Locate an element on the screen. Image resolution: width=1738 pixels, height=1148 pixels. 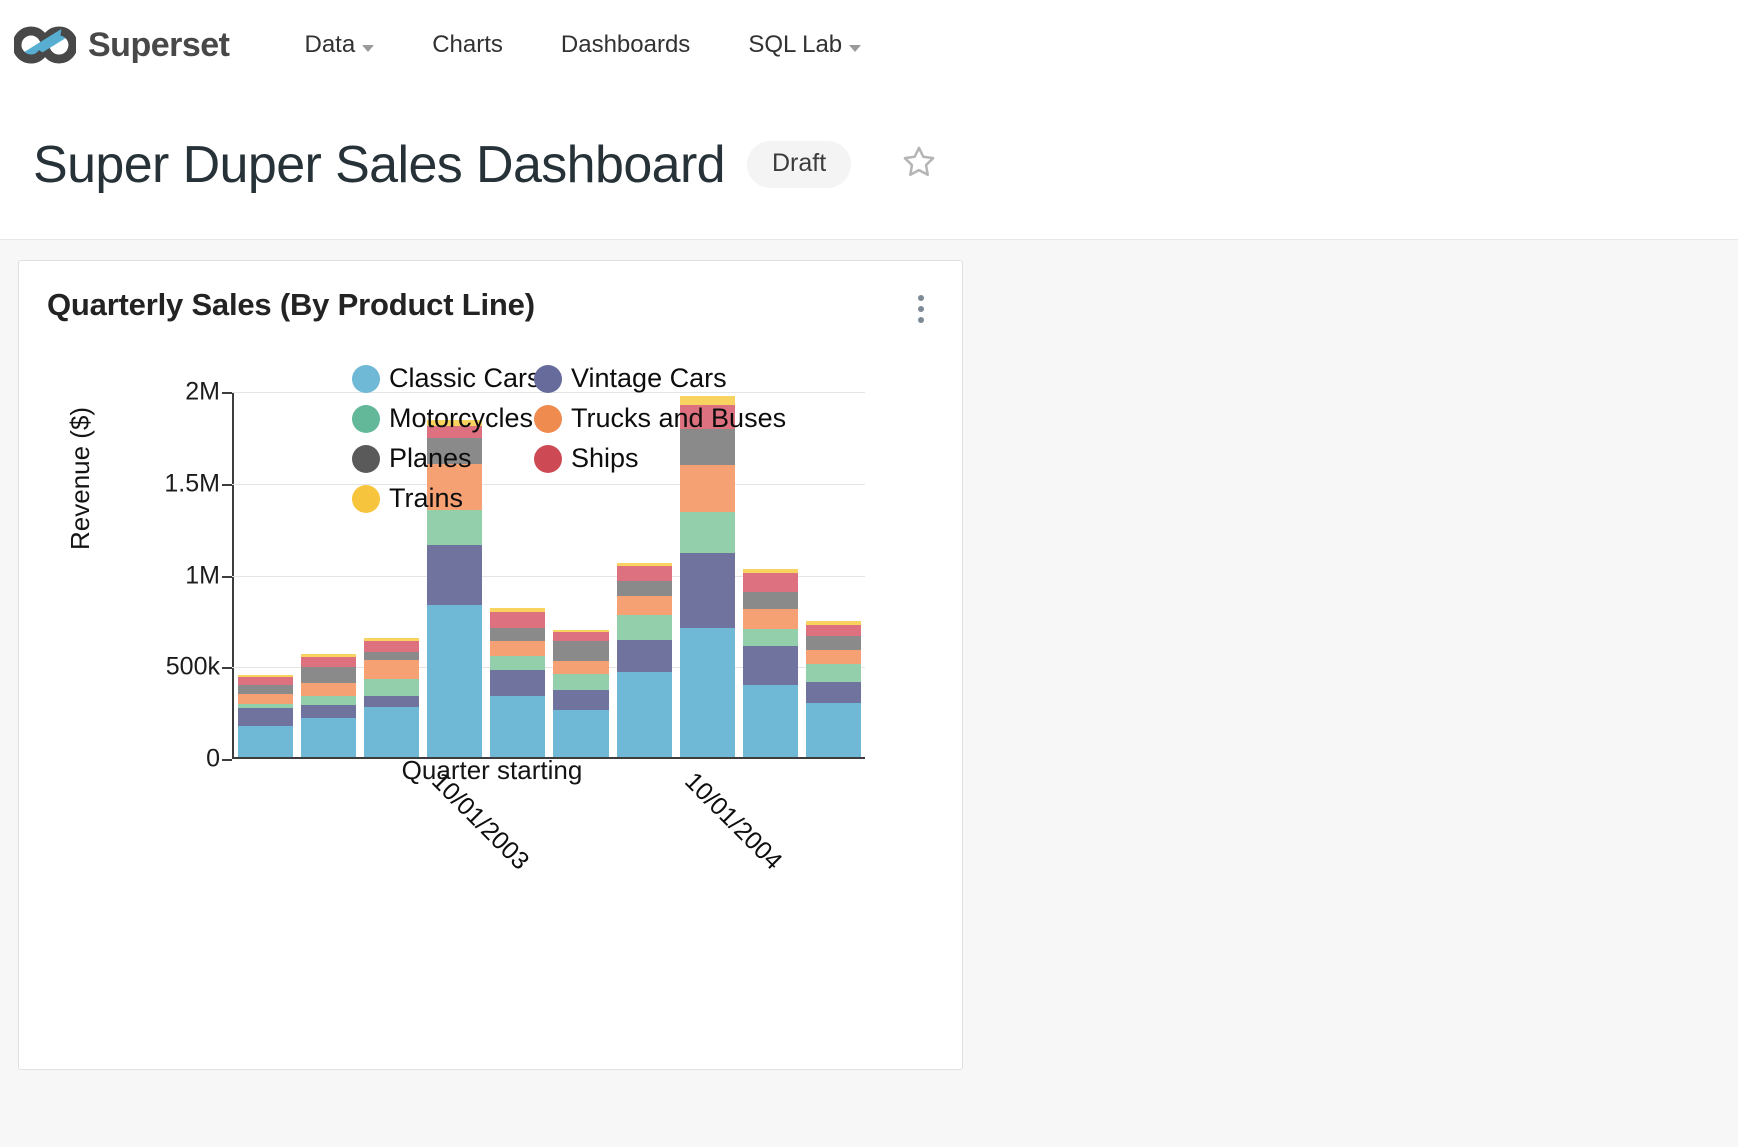
legend-item-trains: Trains is located at coordinates (443, 498).